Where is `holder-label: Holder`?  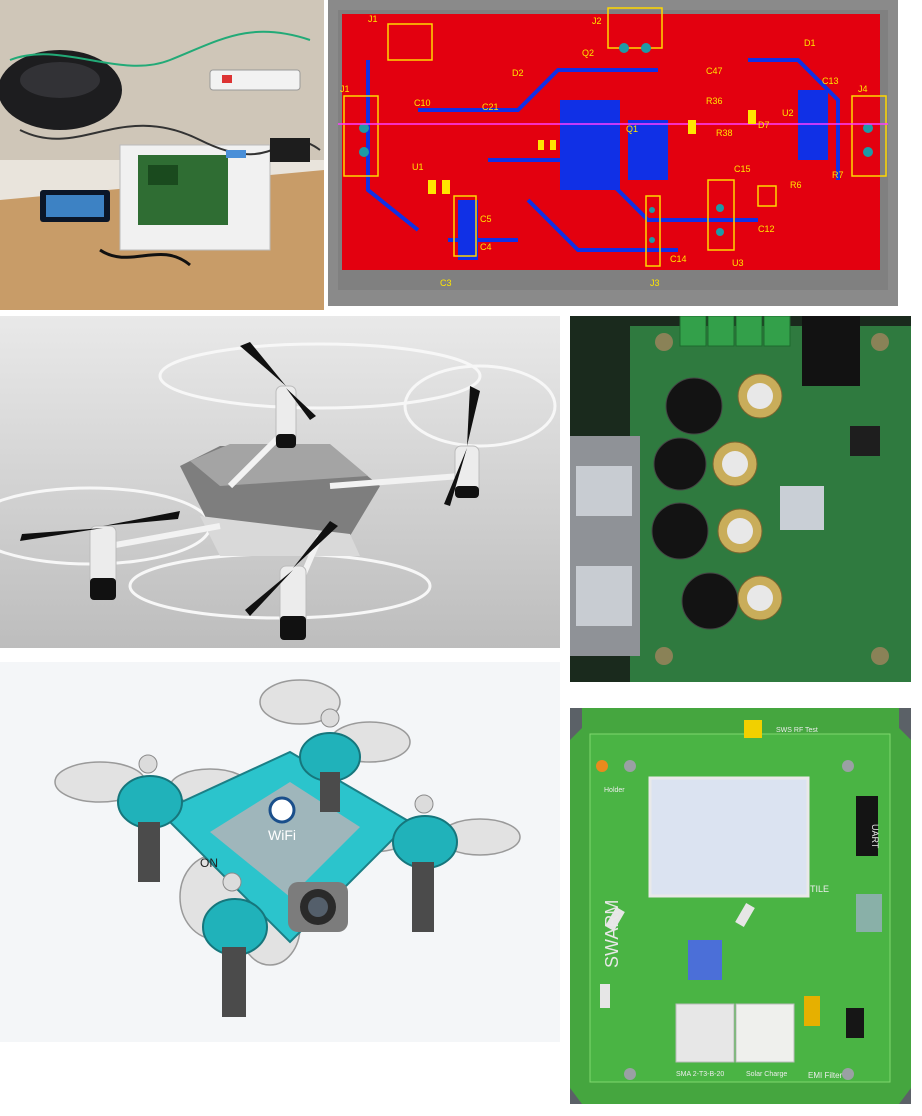
holder-label: Holder is located at coordinates (614, 790).